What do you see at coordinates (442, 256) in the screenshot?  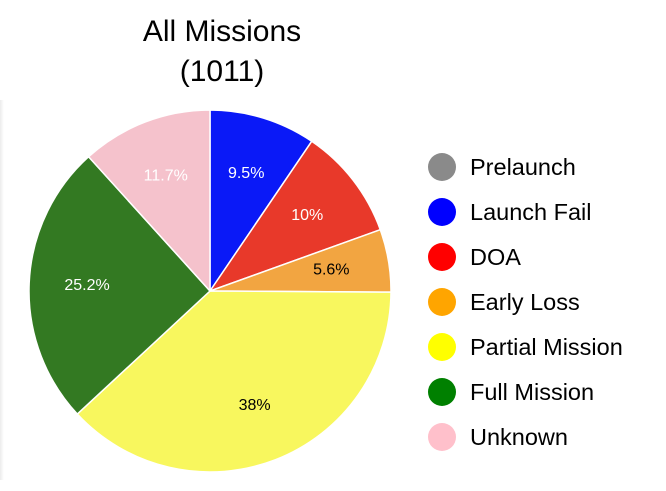 I see `legend-swatch-doa` at bounding box center [442, 256].